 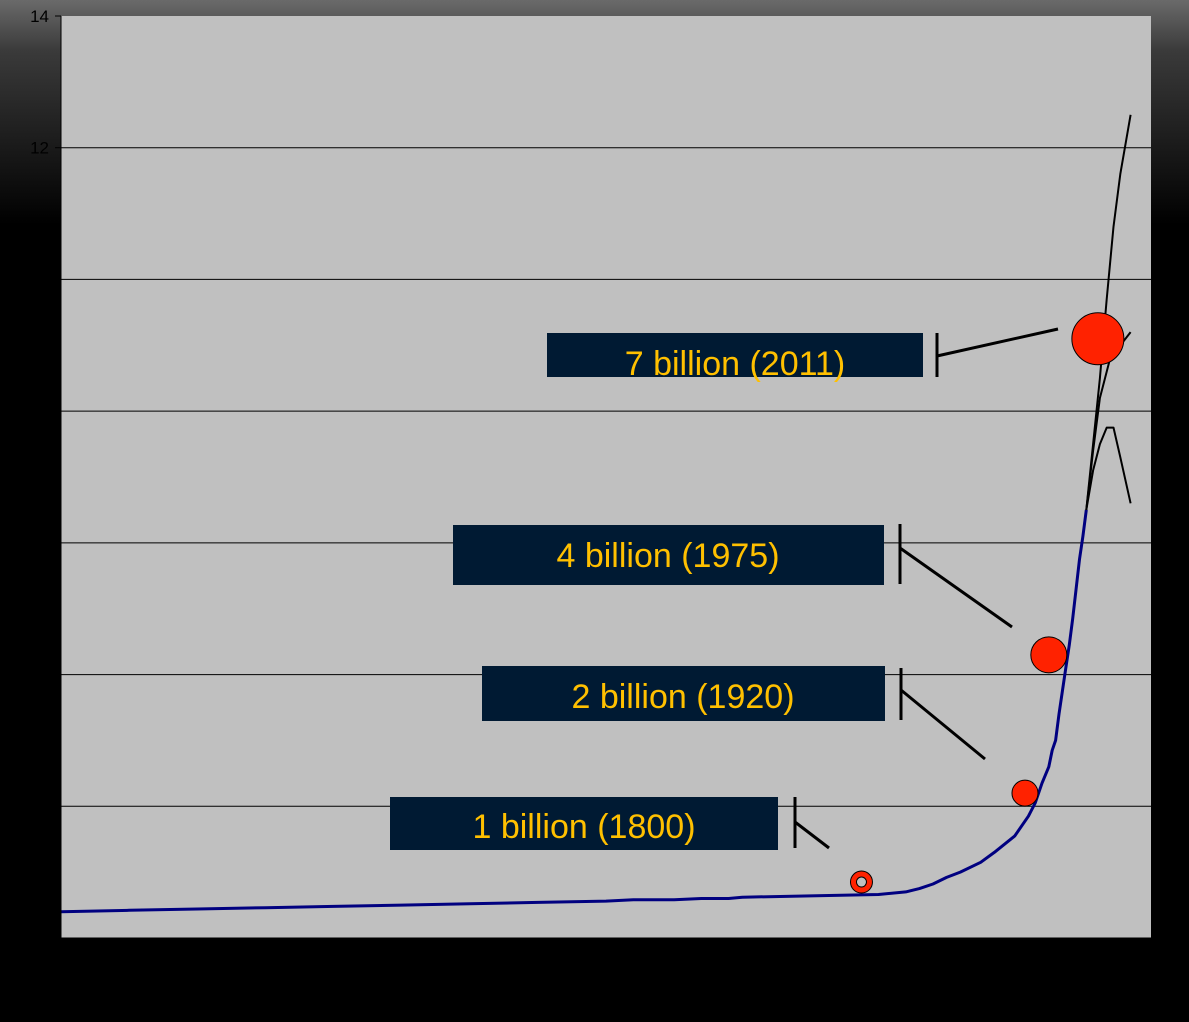 What do you see at coordinates (39, 16) in the screenshot?
I see `y-tick-label-14: 14` at bounding box center [39, 16].